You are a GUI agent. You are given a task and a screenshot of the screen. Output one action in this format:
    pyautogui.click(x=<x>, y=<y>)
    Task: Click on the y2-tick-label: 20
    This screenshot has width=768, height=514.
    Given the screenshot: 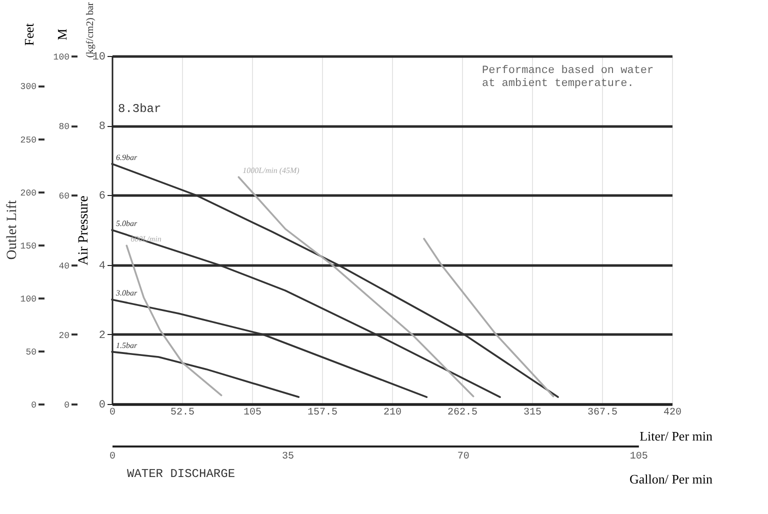 What is the action you would take?
    pyautogui.click(x=64, y=335)
    